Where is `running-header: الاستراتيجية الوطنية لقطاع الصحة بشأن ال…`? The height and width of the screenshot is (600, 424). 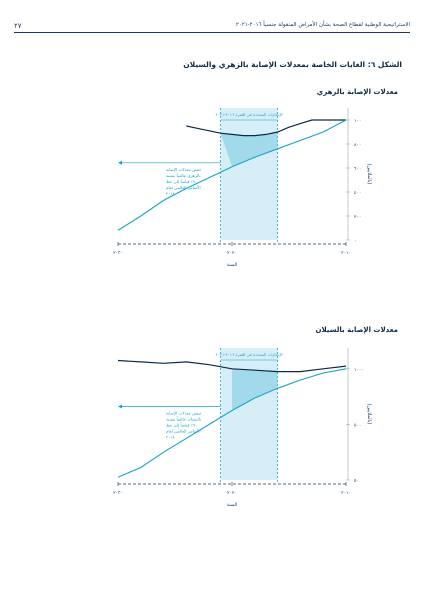
running-header: الاستراتيجية الوطنية لقطاع الصحة بشأن ال… is located at coordinates (322, 25).